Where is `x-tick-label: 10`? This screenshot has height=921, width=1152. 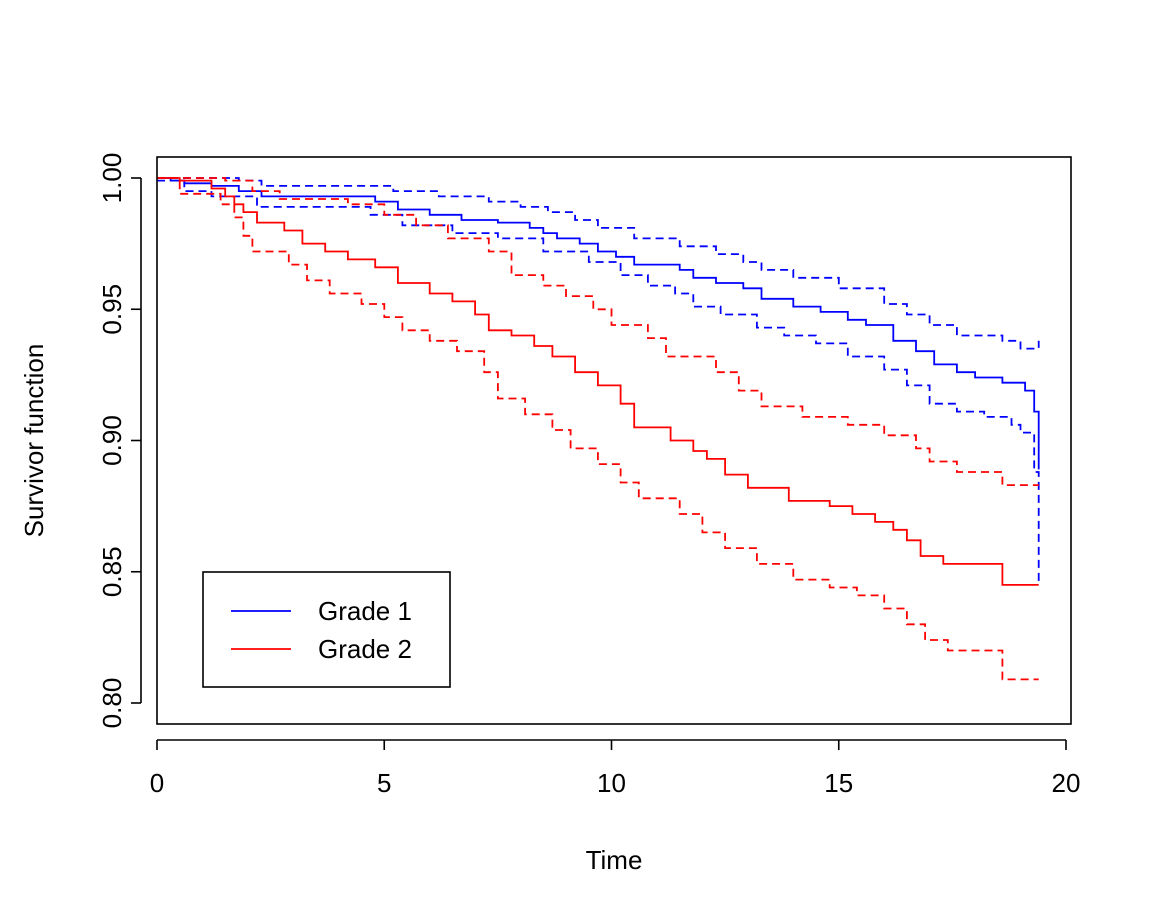
x-tick-label: 10 is located at coordinates (611, 783).